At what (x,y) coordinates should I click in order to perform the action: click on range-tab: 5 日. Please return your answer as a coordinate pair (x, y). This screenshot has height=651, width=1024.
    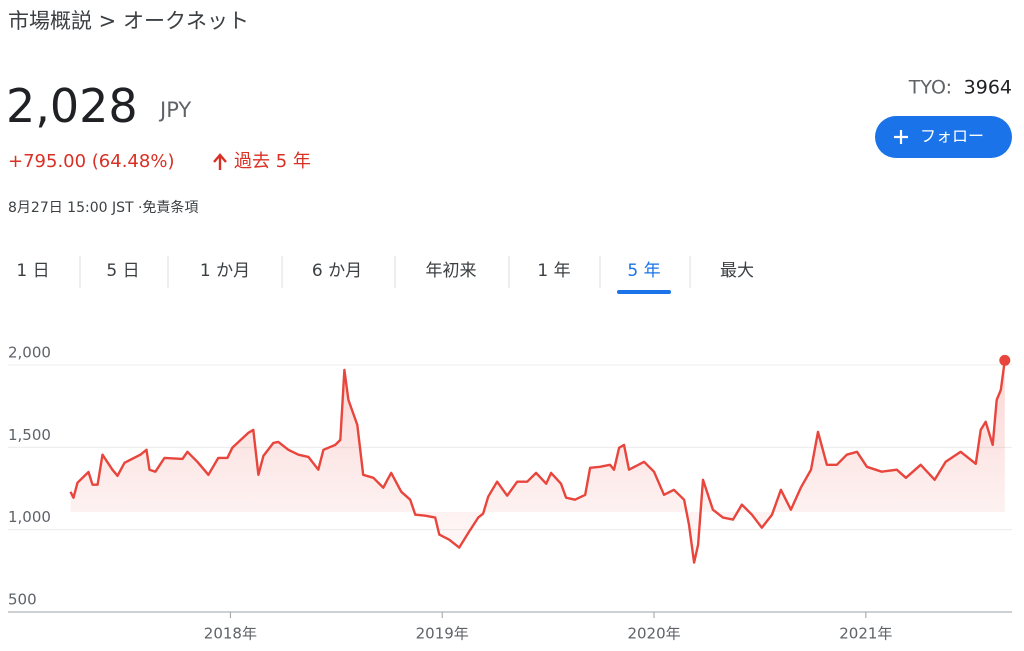
    Looking at the image, I should click on (122, 271).